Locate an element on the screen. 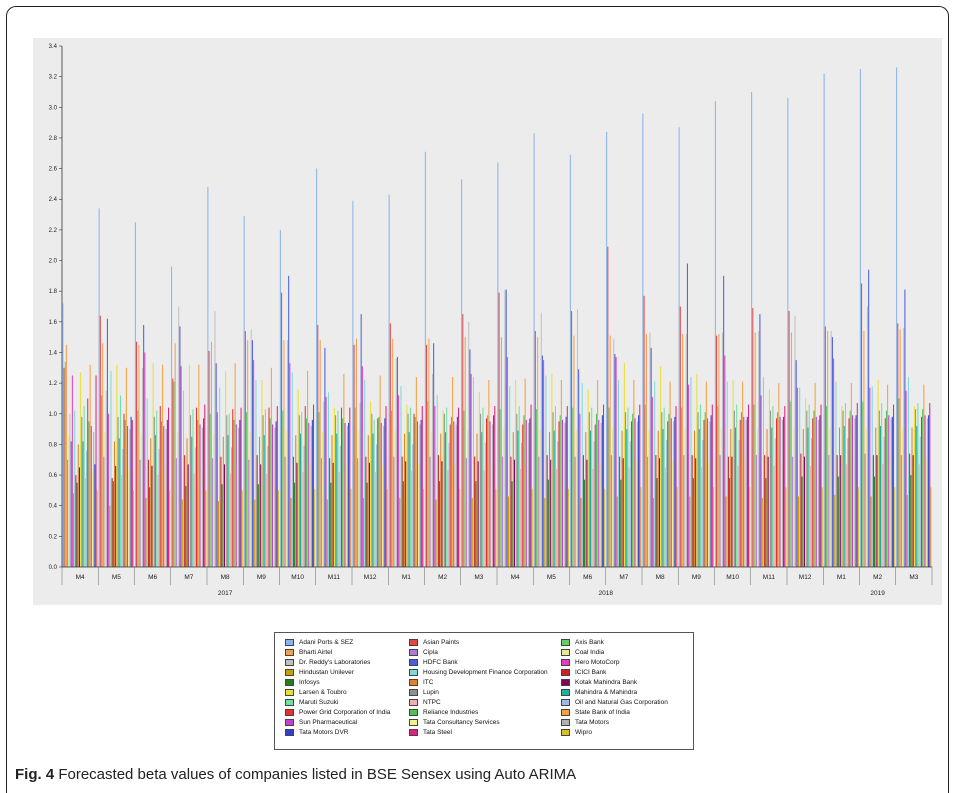 Image resolution: width=955 pixels, height=793 pixels. legend-label: Housing Development Finance Corporation is located at coordinates (485, 672).